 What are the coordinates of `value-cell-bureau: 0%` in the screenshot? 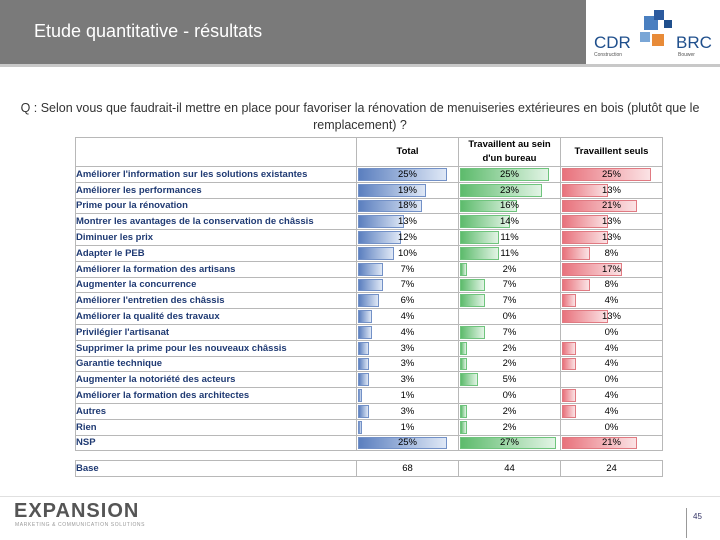 It's located at (509, 395).